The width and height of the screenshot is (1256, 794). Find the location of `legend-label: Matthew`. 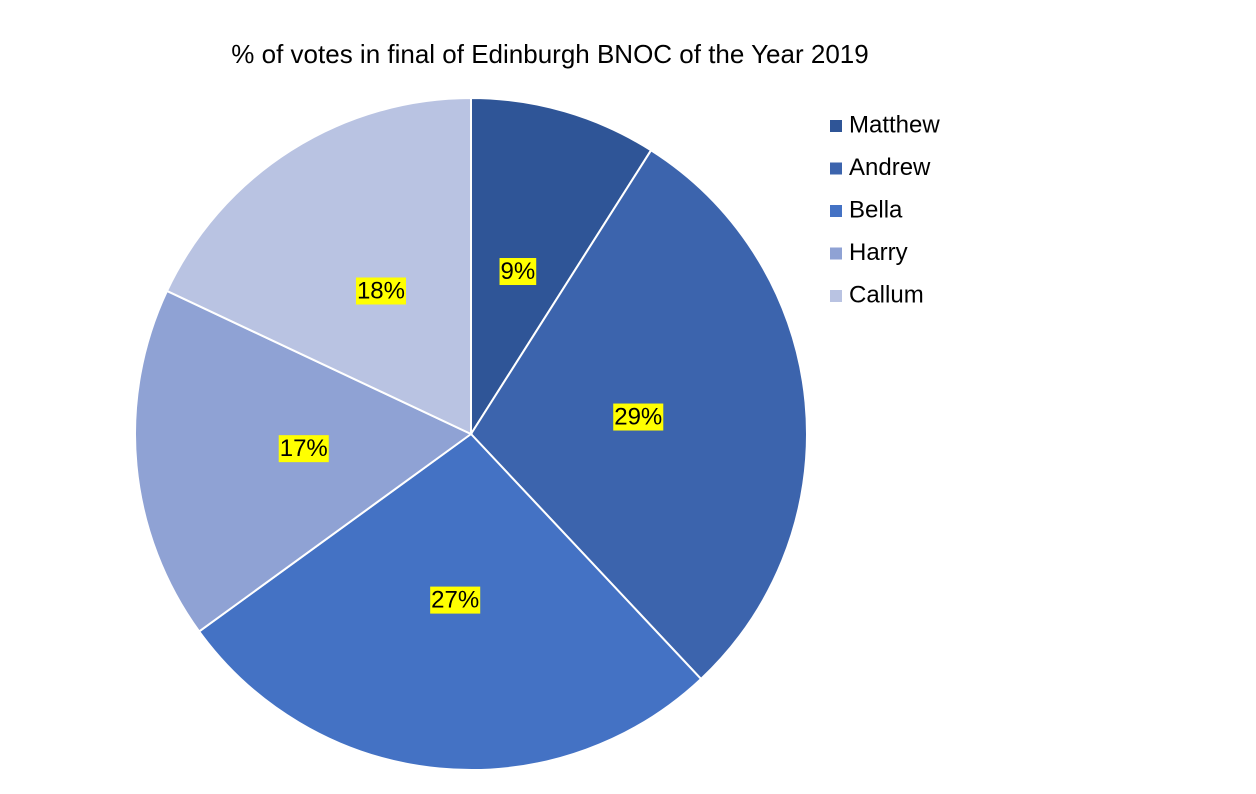

legend-label: Matthew is located at coordinates (894, 124).